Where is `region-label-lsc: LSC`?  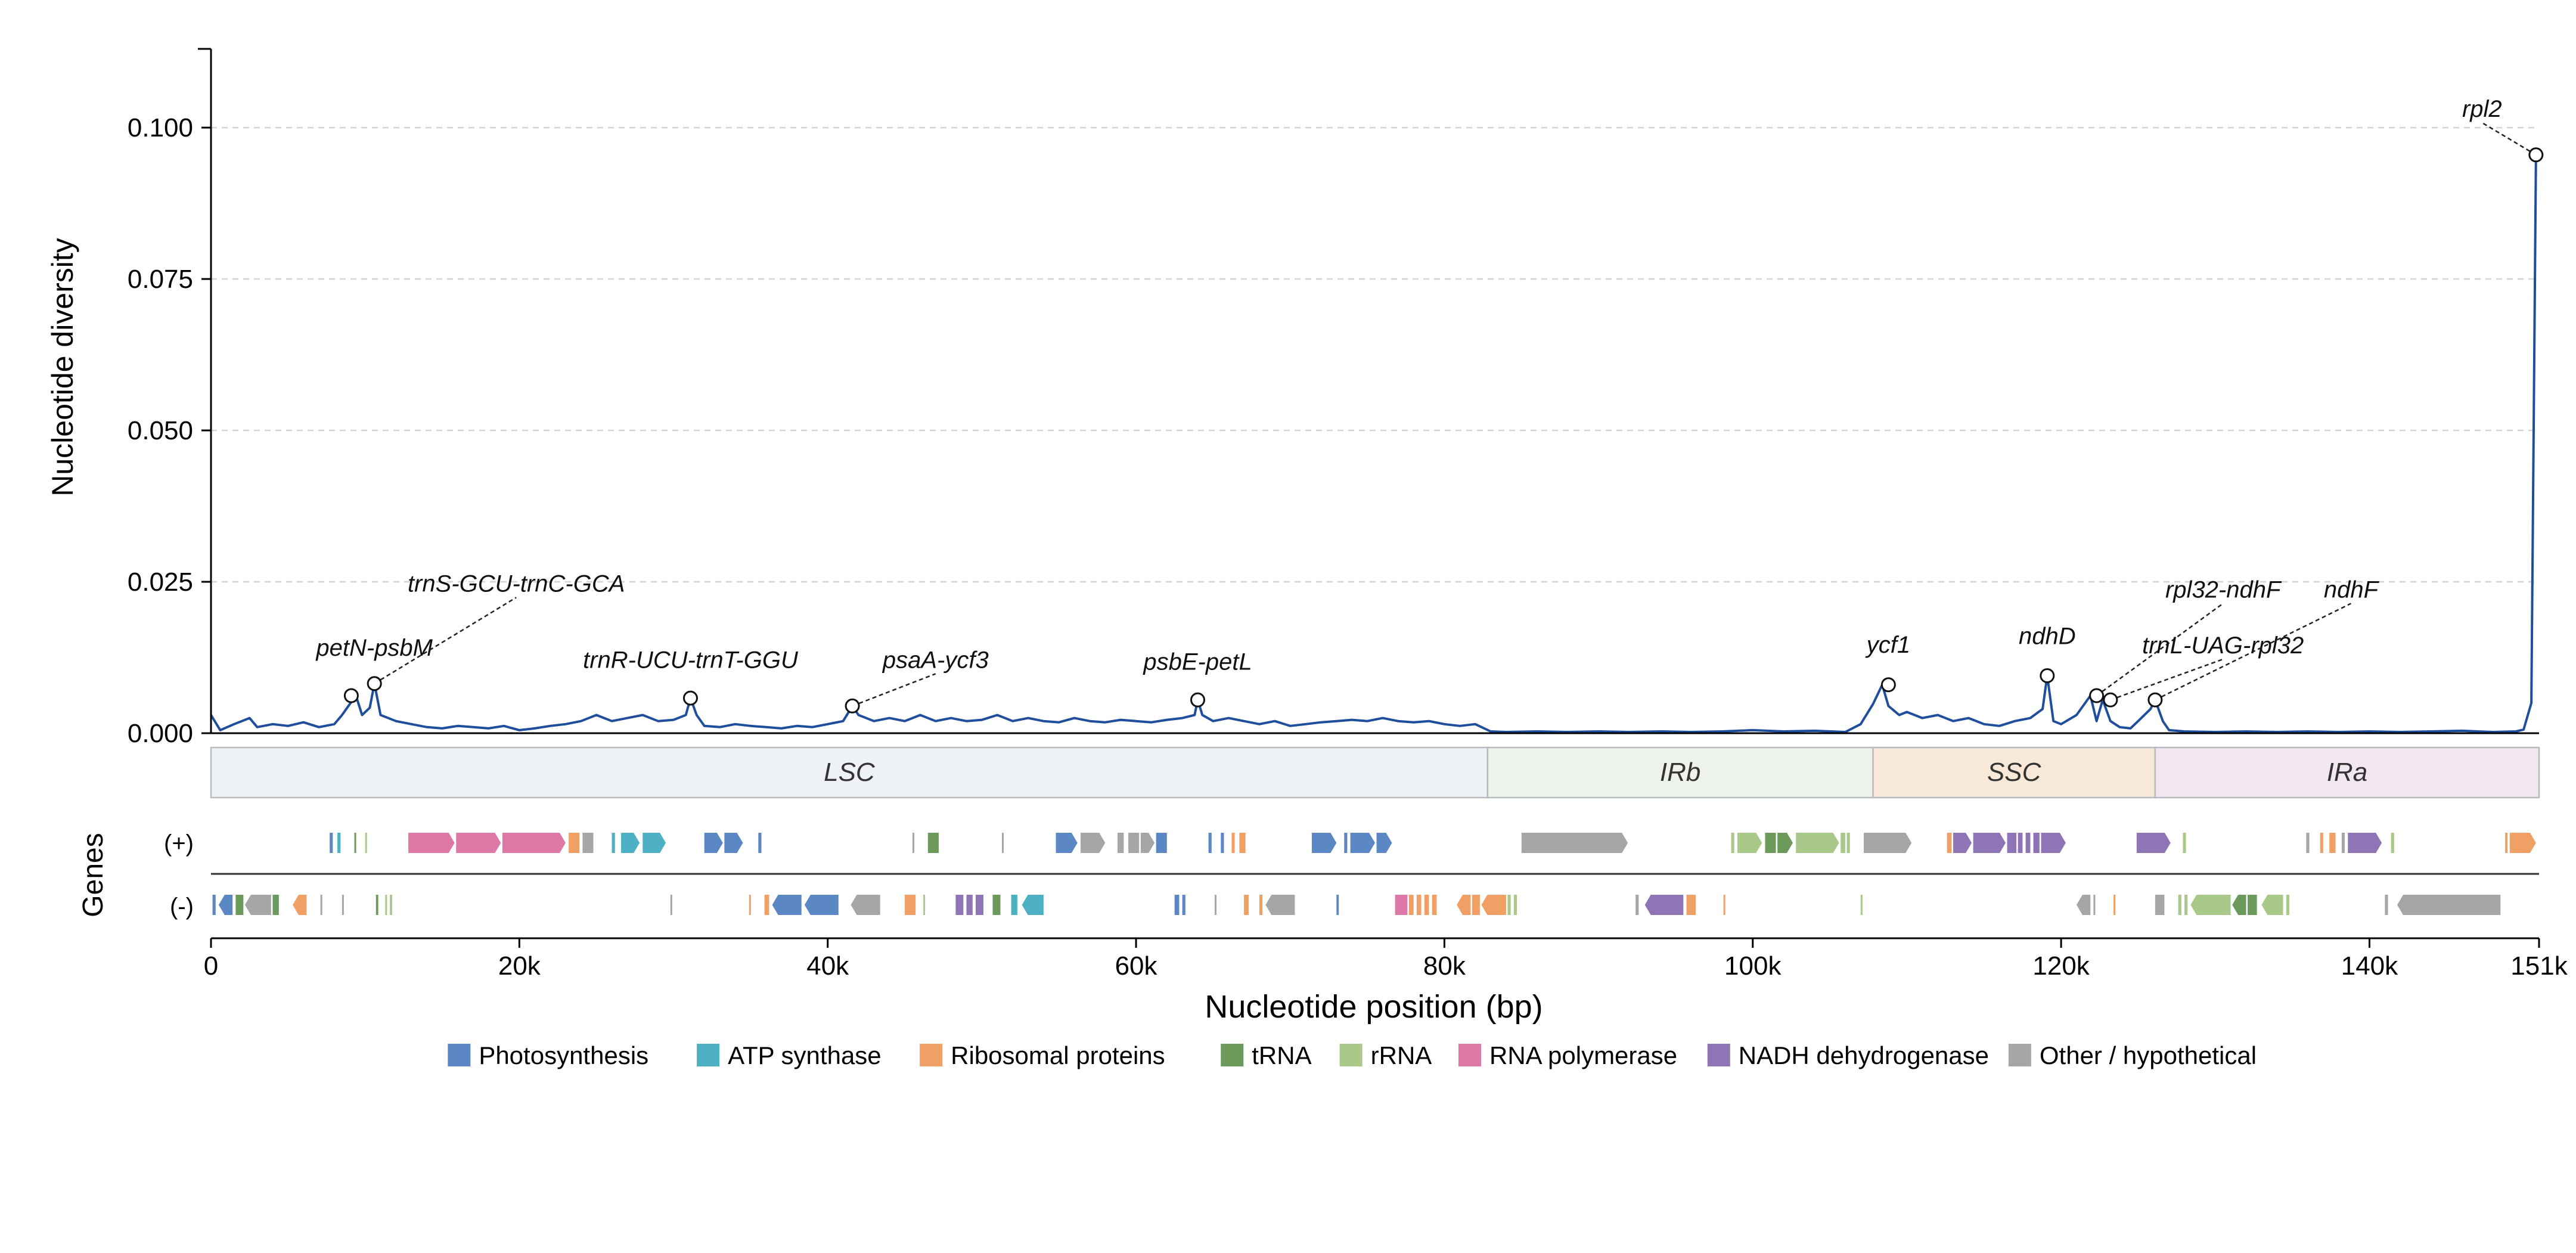 region-label-lsc: LSC is located at coordinates (850, 772).